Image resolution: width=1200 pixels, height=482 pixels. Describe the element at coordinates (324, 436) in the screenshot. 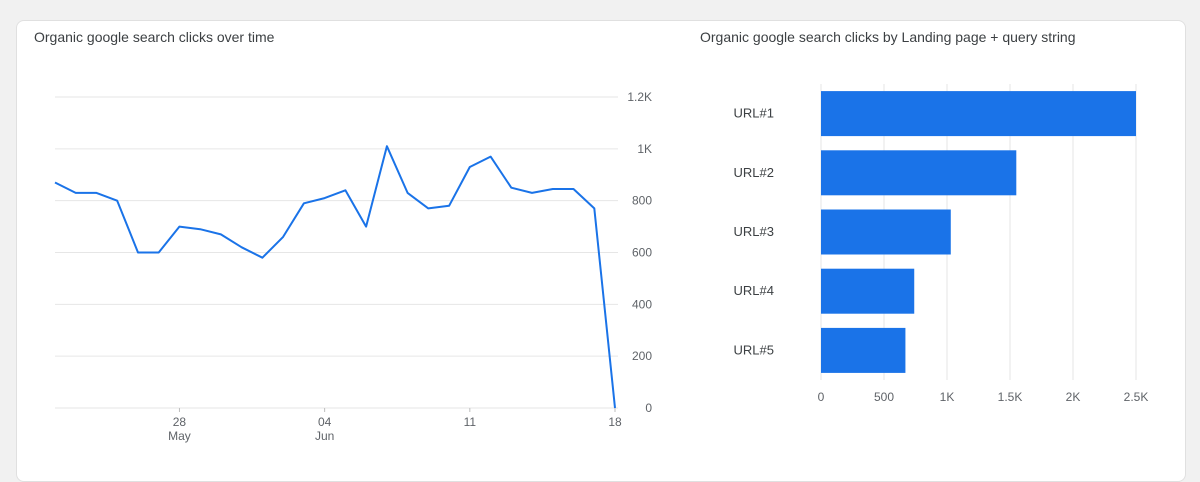

I see `x-tick-month-label: Jun` at that location.